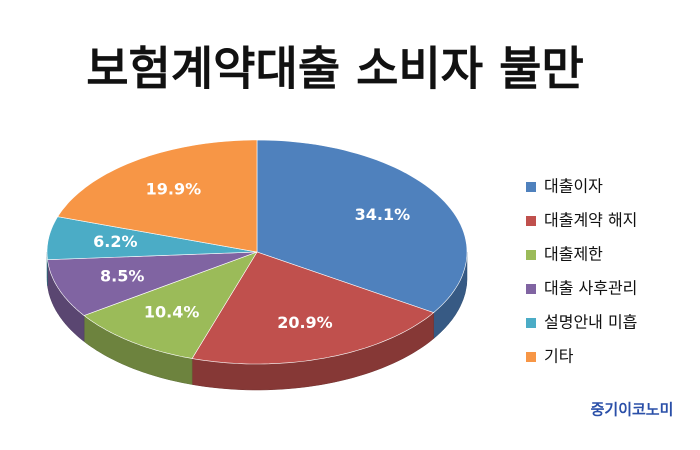  Describe the element at coordinates (632, 410) in the screenshot. I see `watermark: 중기이코노미` at that location.